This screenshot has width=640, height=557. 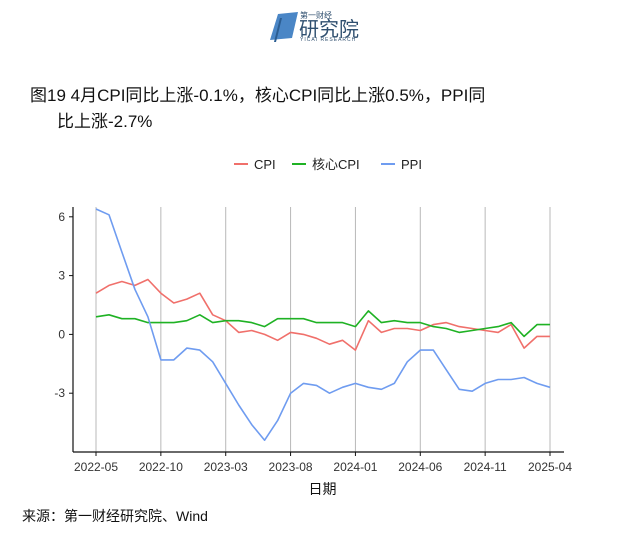 I want to click on x-tick-label: 2022-10, so click(x=161, y=467).